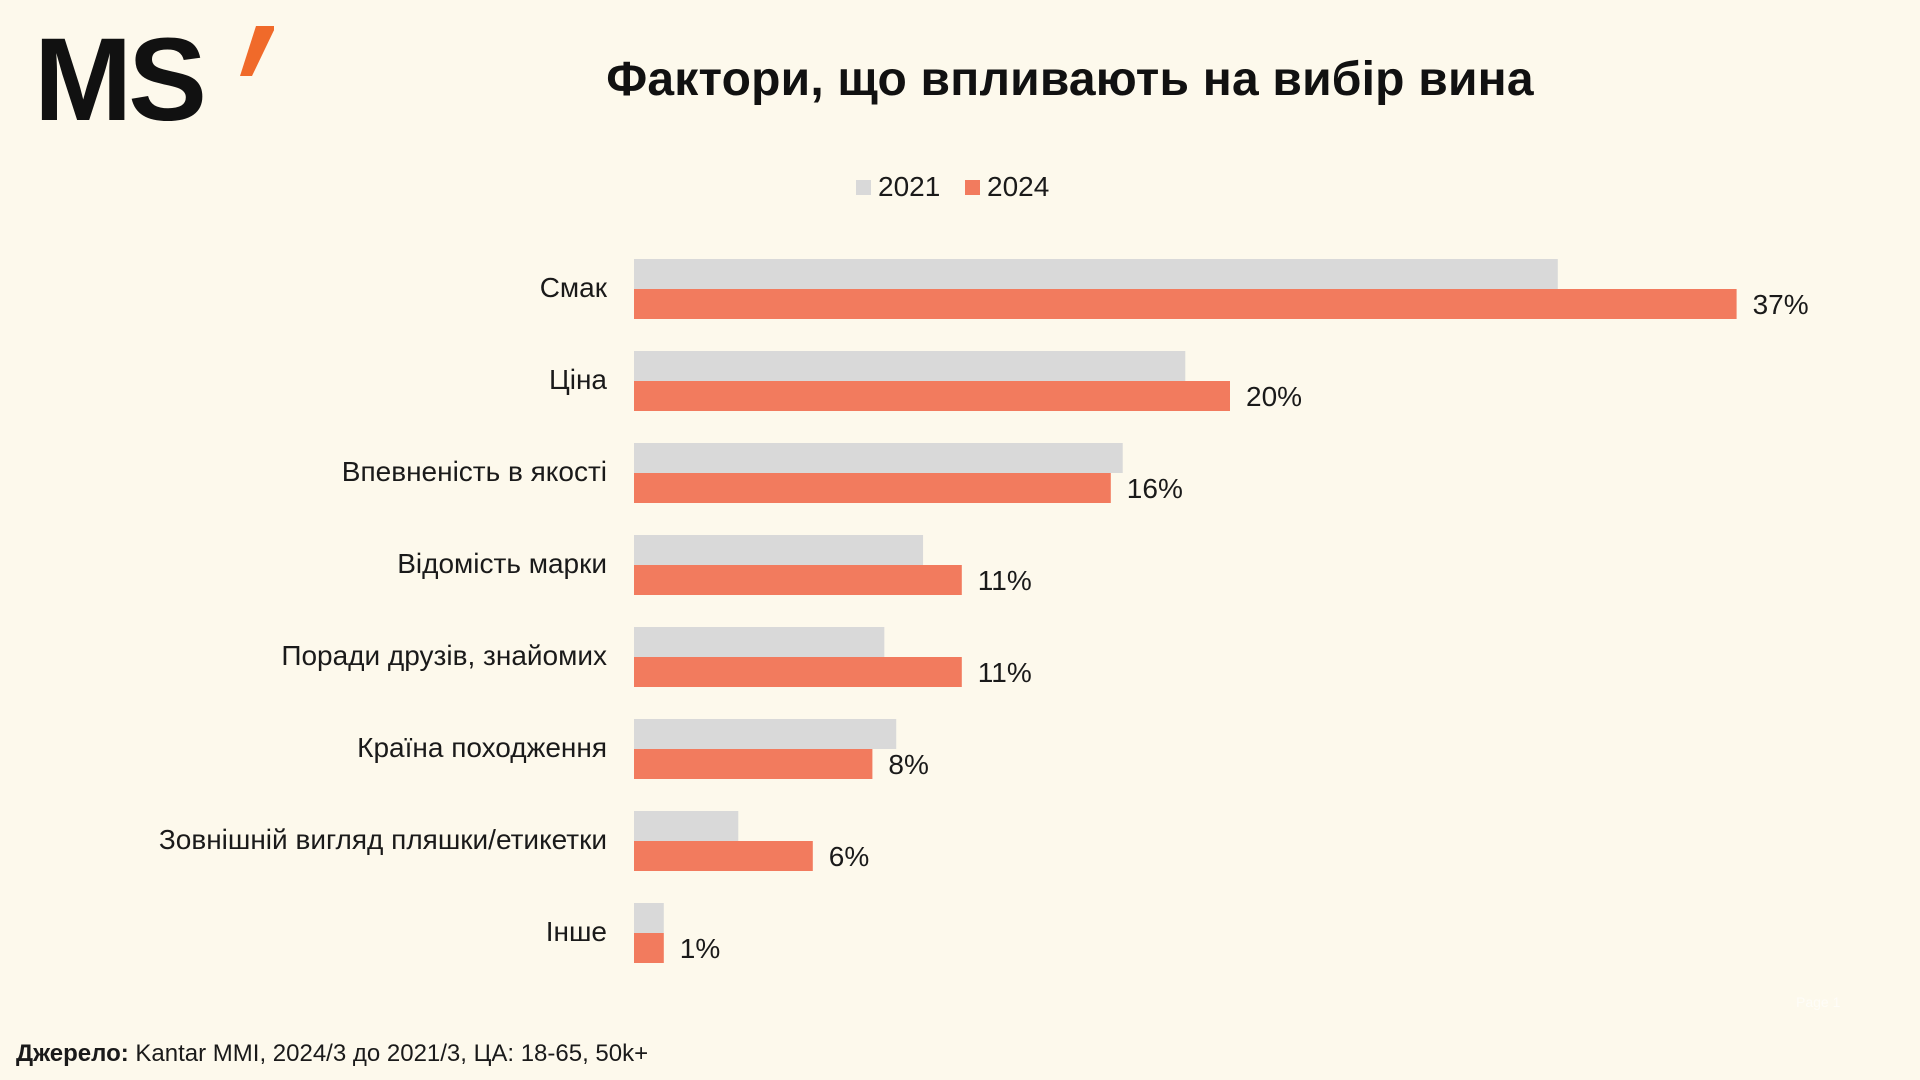 The height and width of the screenshot is (1080, 1920). Describe the element at coordinates (1781, 304) in the screenshot. I see `data-label: 37%` at that location.